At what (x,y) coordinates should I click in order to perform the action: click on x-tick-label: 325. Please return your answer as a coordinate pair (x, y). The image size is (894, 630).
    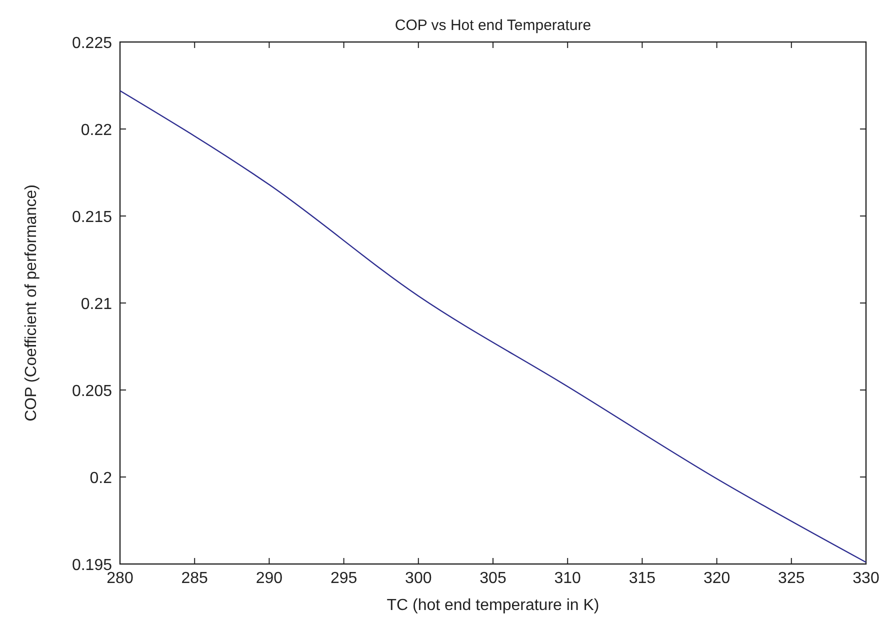
    Looking at the image, I should click on (791, 578).